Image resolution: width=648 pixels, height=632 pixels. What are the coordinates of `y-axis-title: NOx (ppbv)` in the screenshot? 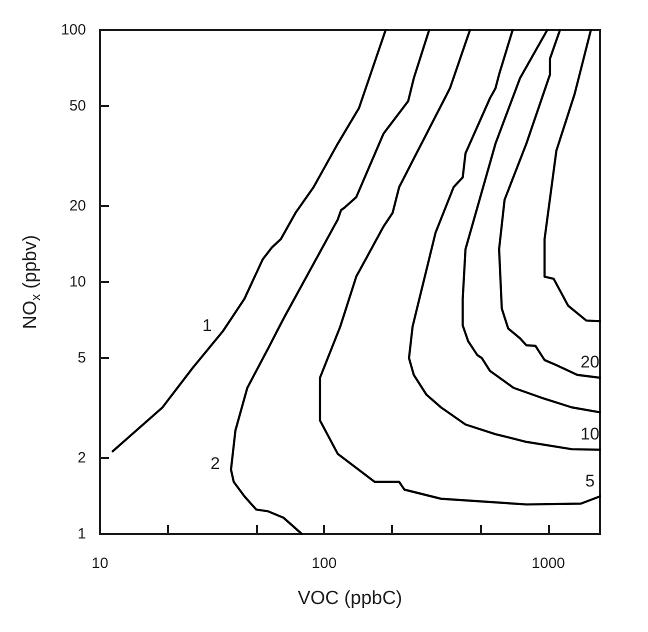 It's located at (31, 282).